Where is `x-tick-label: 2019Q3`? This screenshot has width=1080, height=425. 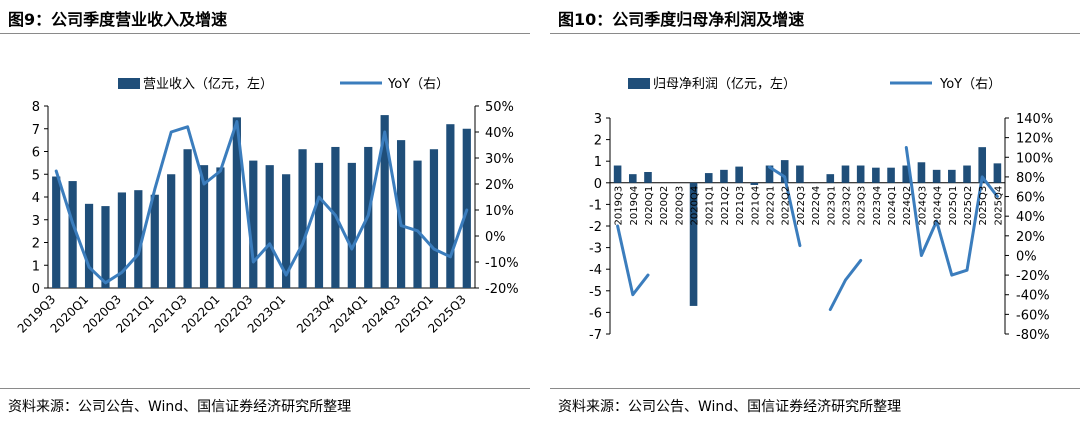 x-tick-label: 2019Q3 is located at coordinates (619, 206).